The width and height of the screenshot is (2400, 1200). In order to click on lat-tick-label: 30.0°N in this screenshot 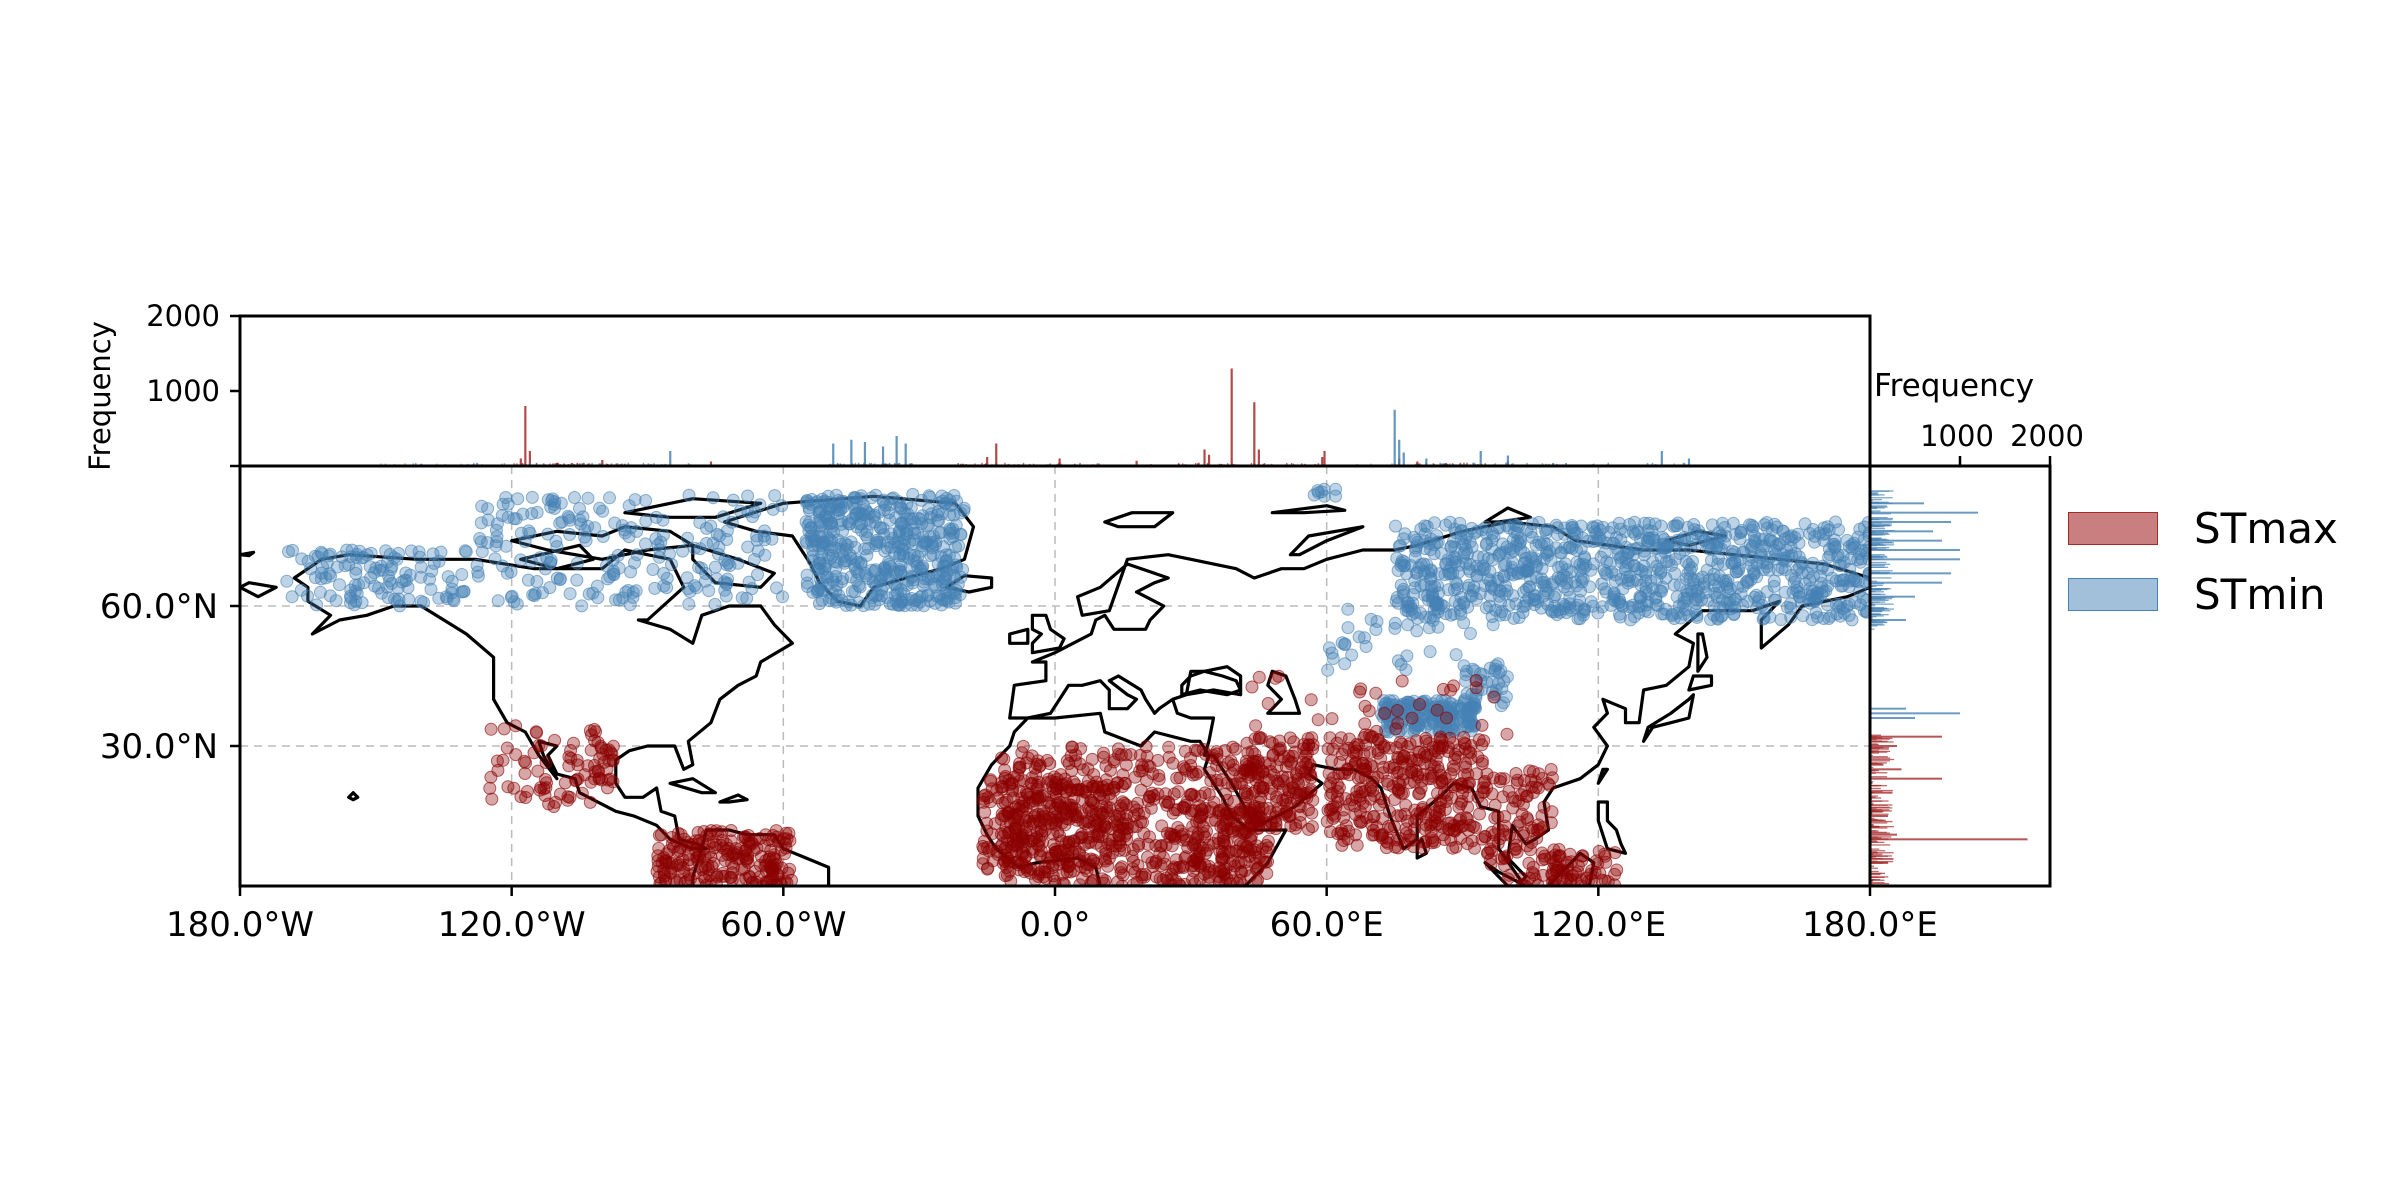, I will do `click(159, 747)`.